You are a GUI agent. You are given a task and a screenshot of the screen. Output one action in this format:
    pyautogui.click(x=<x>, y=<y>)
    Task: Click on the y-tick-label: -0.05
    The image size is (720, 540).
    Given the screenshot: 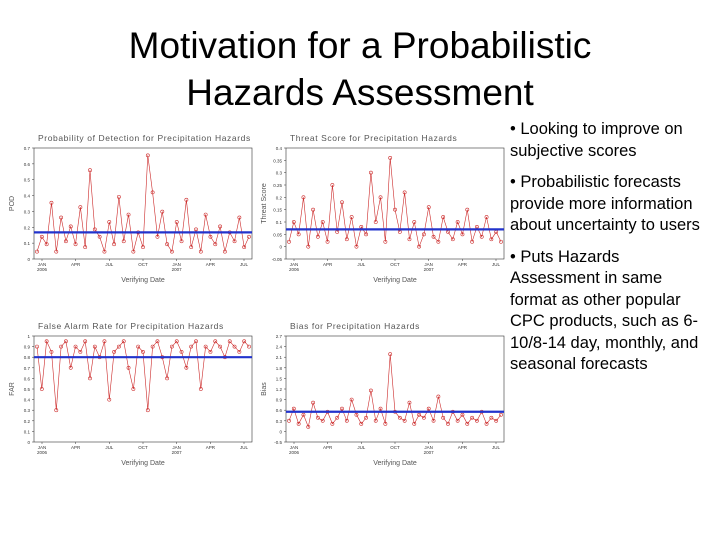 What is the action you would take?
    pyautogui.click(x=277, y=259)
    